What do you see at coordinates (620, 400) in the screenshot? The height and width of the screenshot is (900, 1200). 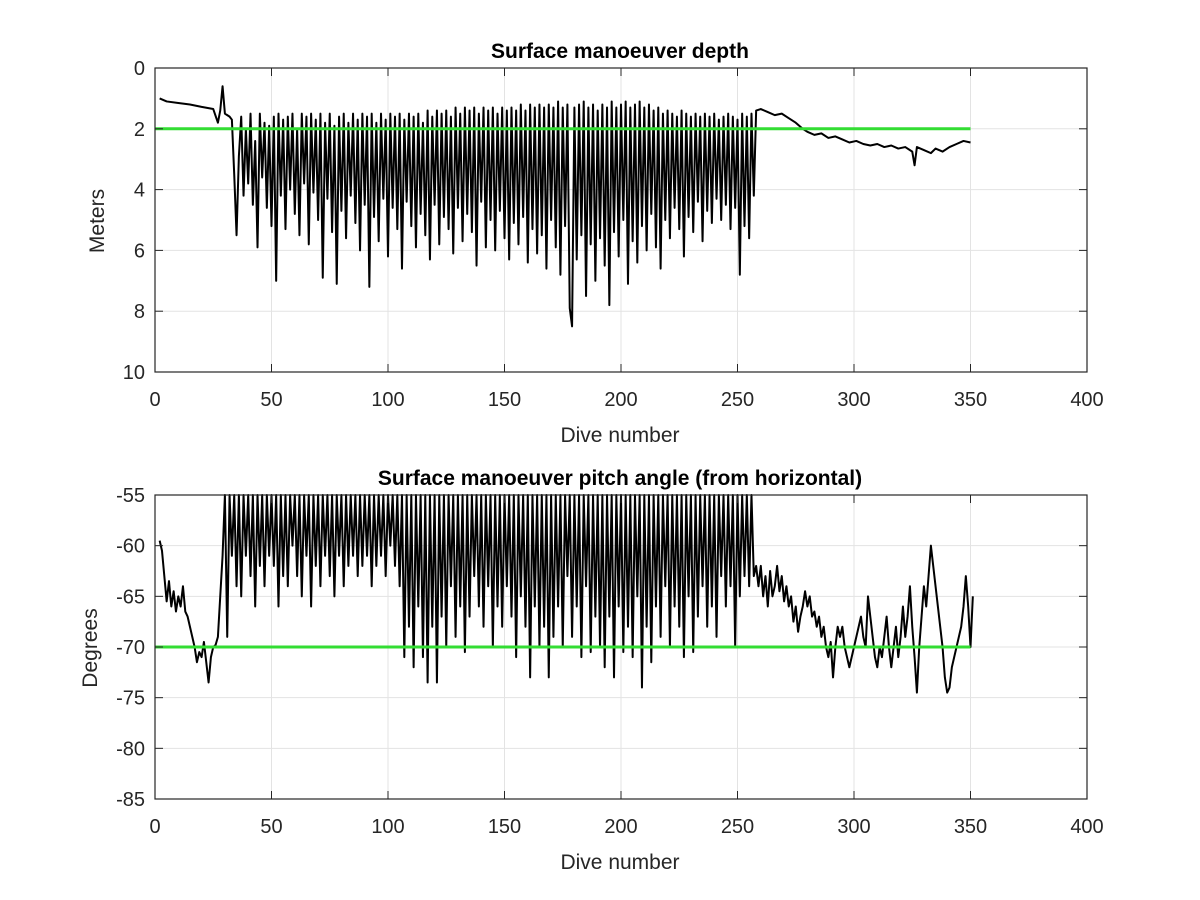 I see `depth-x-tick-label: 200` at bounding box center [620, 400].